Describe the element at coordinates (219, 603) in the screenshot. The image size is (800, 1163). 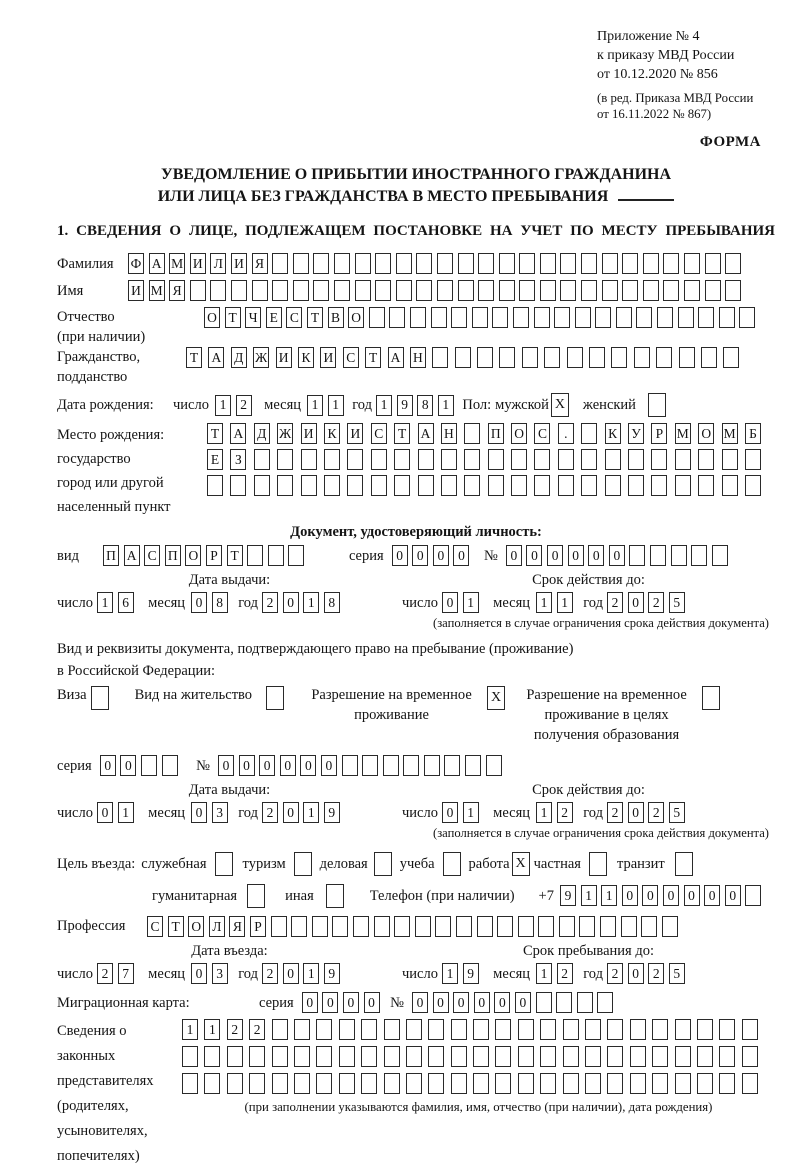
I see `char-cell: 8` at that location.